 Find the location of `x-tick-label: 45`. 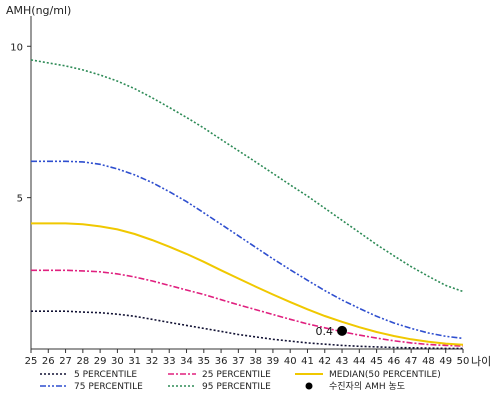

x-tick-label: 45 is located at coordinates (376, 361).